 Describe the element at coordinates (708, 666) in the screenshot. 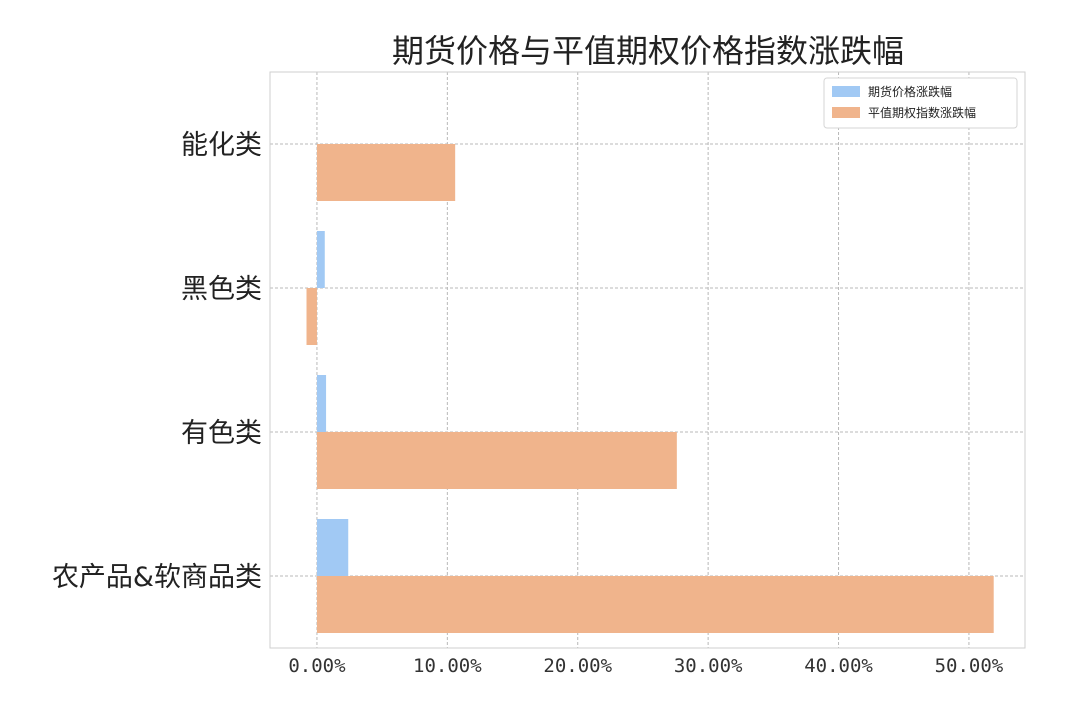

I see `x-tick-label: 30.00%` at that location.